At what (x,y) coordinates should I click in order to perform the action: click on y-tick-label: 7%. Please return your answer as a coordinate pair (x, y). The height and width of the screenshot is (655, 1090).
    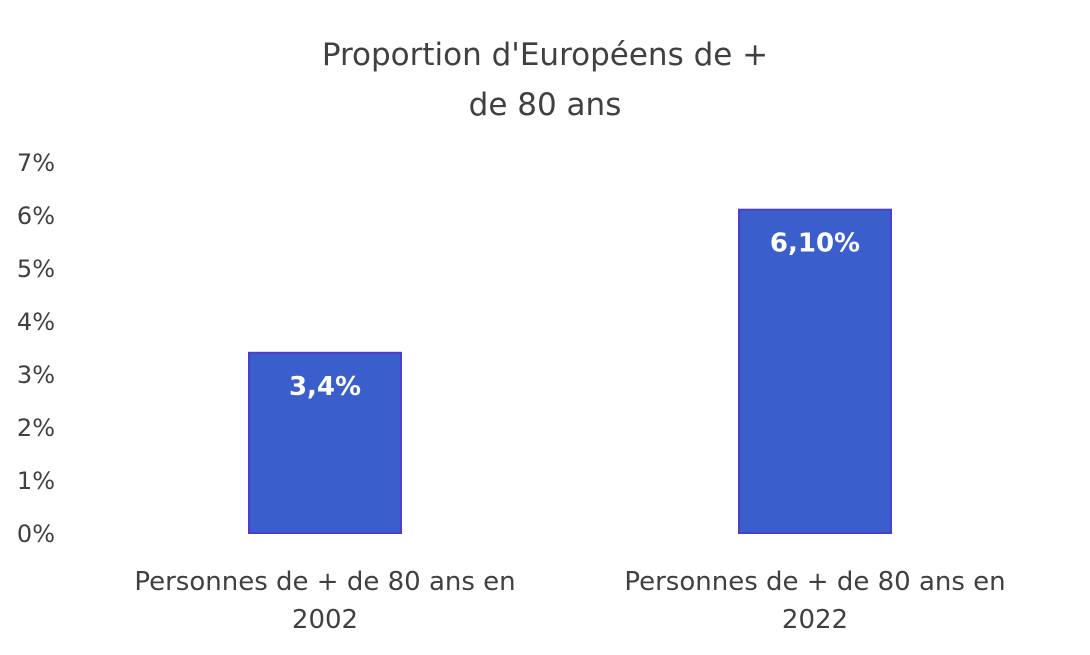
    Looking at the image, I should click on (36, 163).